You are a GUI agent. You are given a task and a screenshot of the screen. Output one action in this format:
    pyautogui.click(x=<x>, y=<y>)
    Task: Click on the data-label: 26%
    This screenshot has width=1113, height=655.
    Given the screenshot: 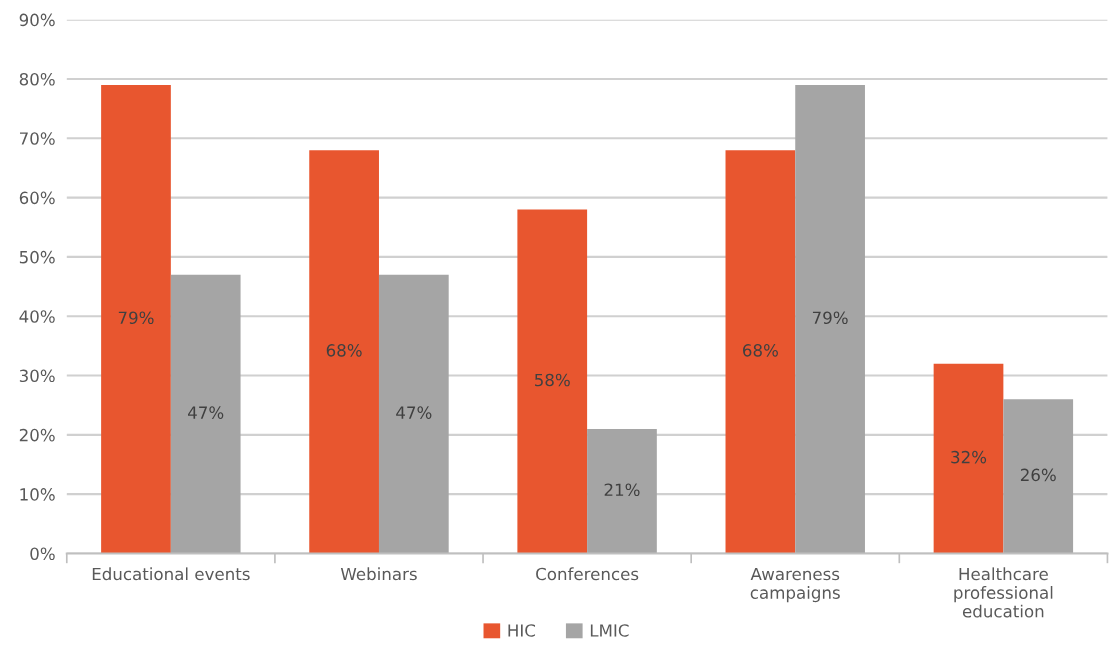 What is the action you would take?
    pyautogui.click(x=1038, y=475)
    